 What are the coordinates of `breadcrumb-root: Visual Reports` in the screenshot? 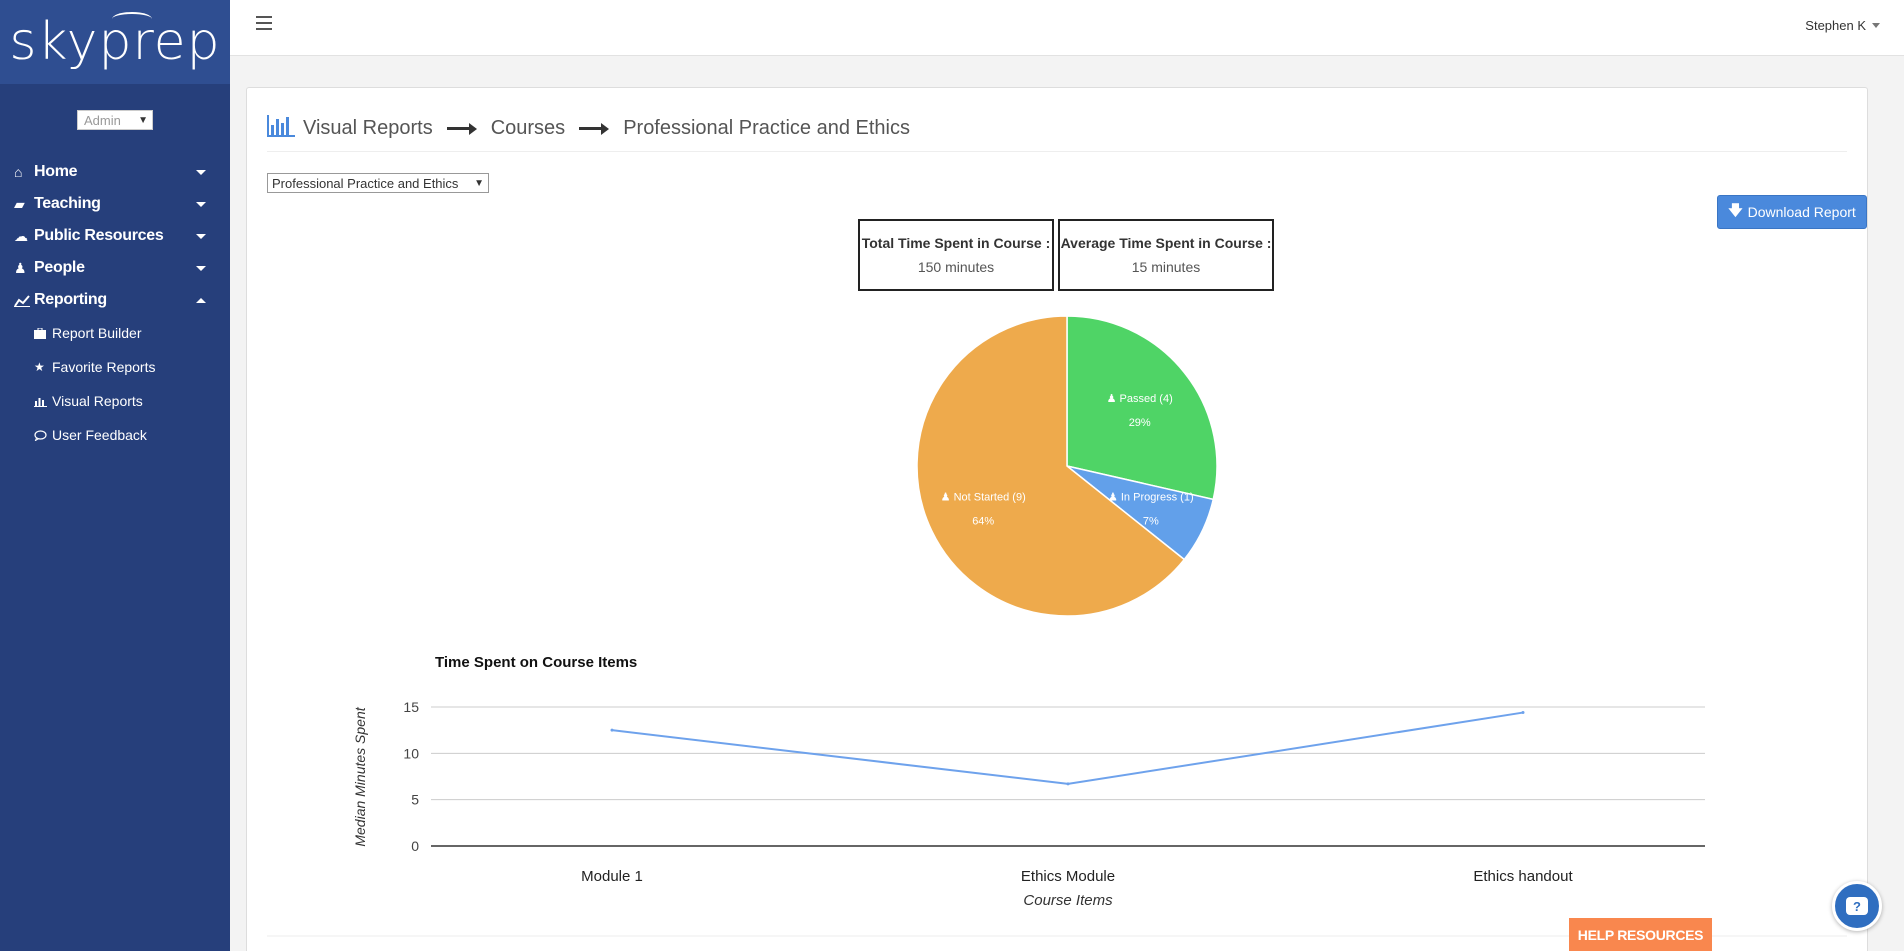 It's located at (368, 128).